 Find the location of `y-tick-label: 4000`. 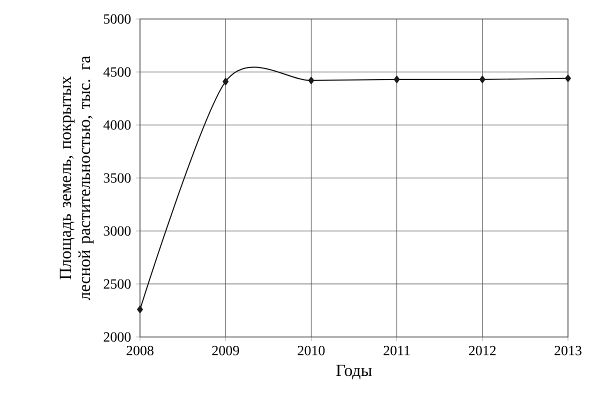

y-tick-label: 4000 is located at coordinates (117, 125).